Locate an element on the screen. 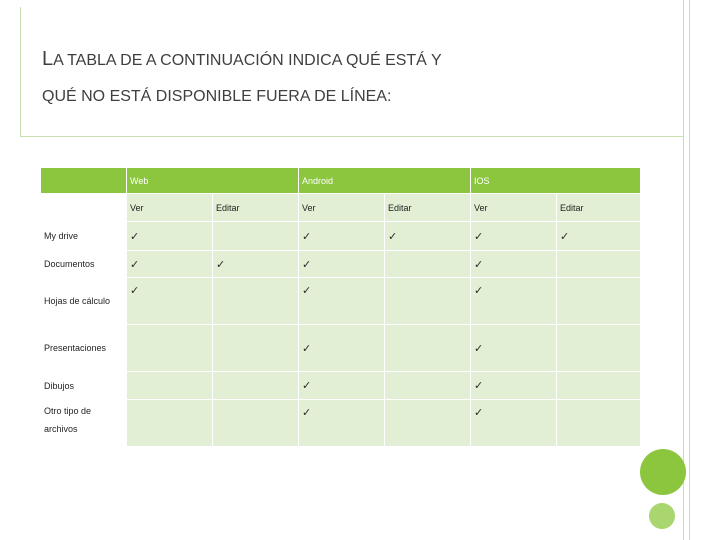 This screenshot has width=720, height=540. row-label: Otro tipo de archivos is located at coordinates (83, 423).